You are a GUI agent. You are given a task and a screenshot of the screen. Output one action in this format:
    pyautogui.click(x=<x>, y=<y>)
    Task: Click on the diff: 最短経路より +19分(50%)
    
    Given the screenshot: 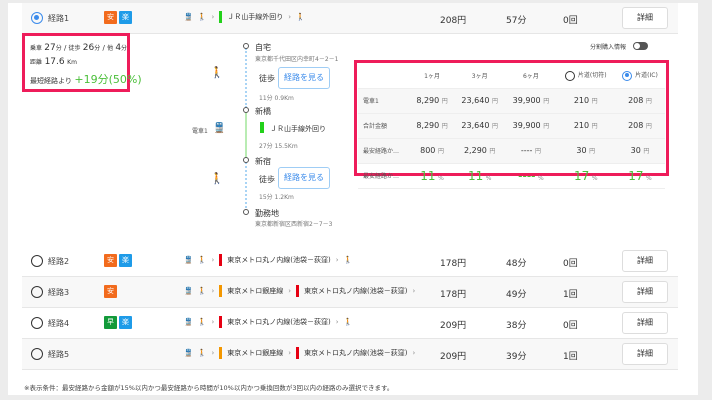 What is the action you would take?
    pyautogui.click(x=86, y=79)
    